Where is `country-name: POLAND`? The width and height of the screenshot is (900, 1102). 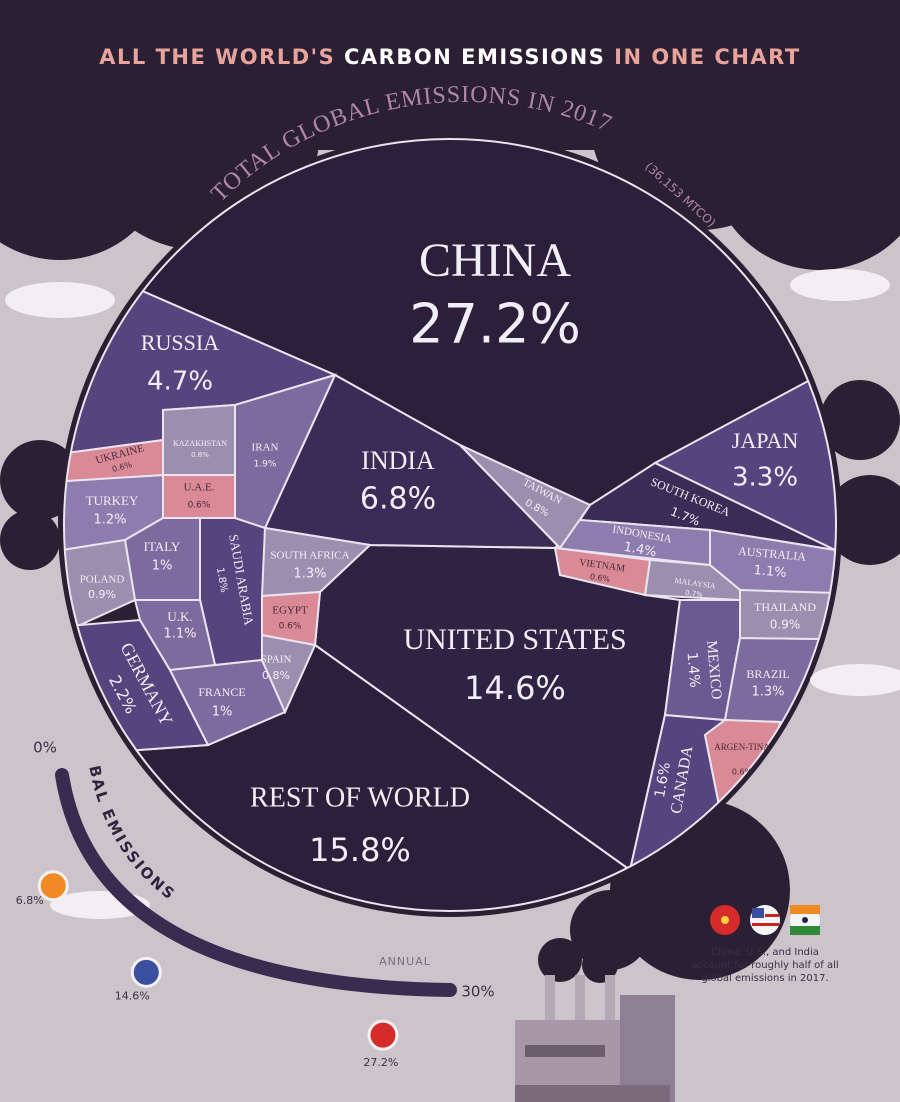 country-name: POLAND is located at coordinates (102, 580).